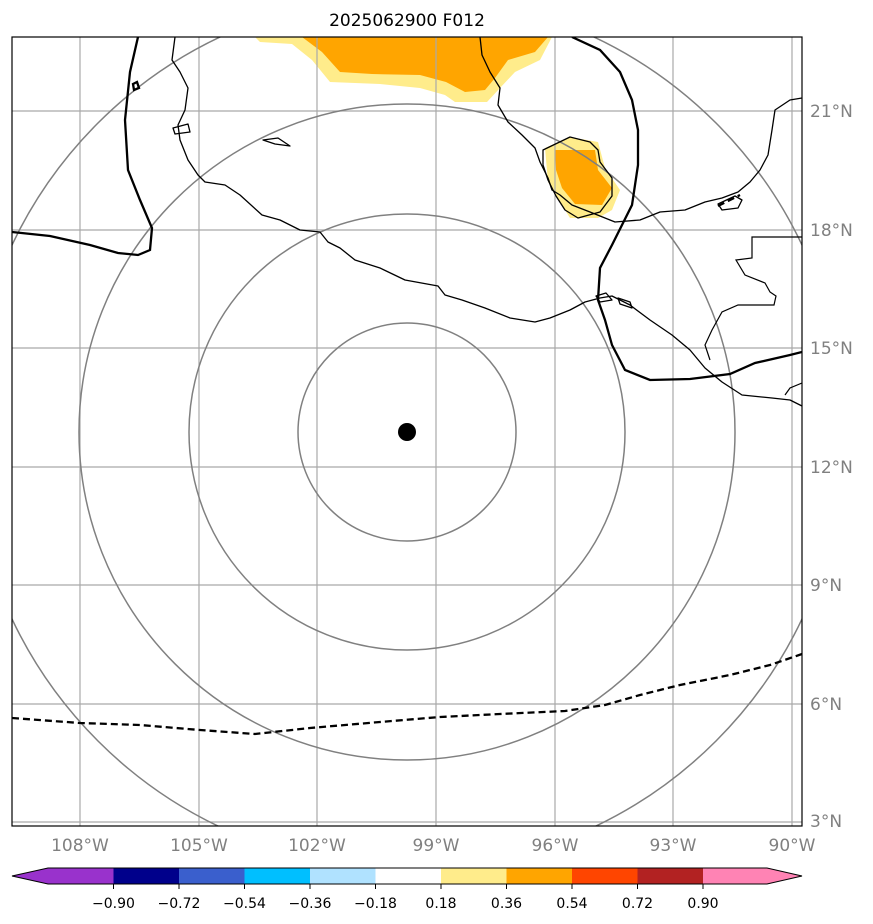  I want to click on colorbar-tick-label: −0.90, so click(113, 904).